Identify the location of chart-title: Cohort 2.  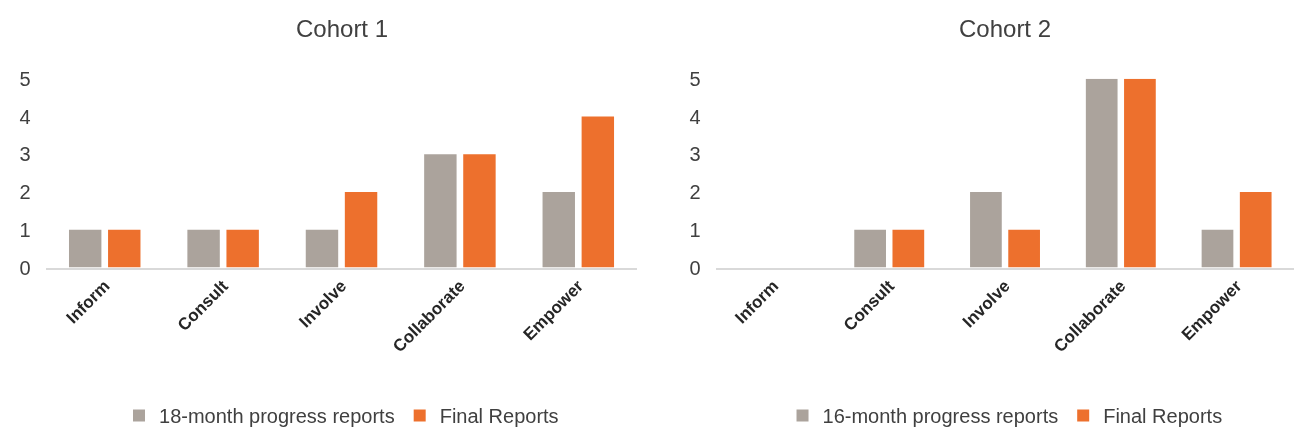
(1005, 28).